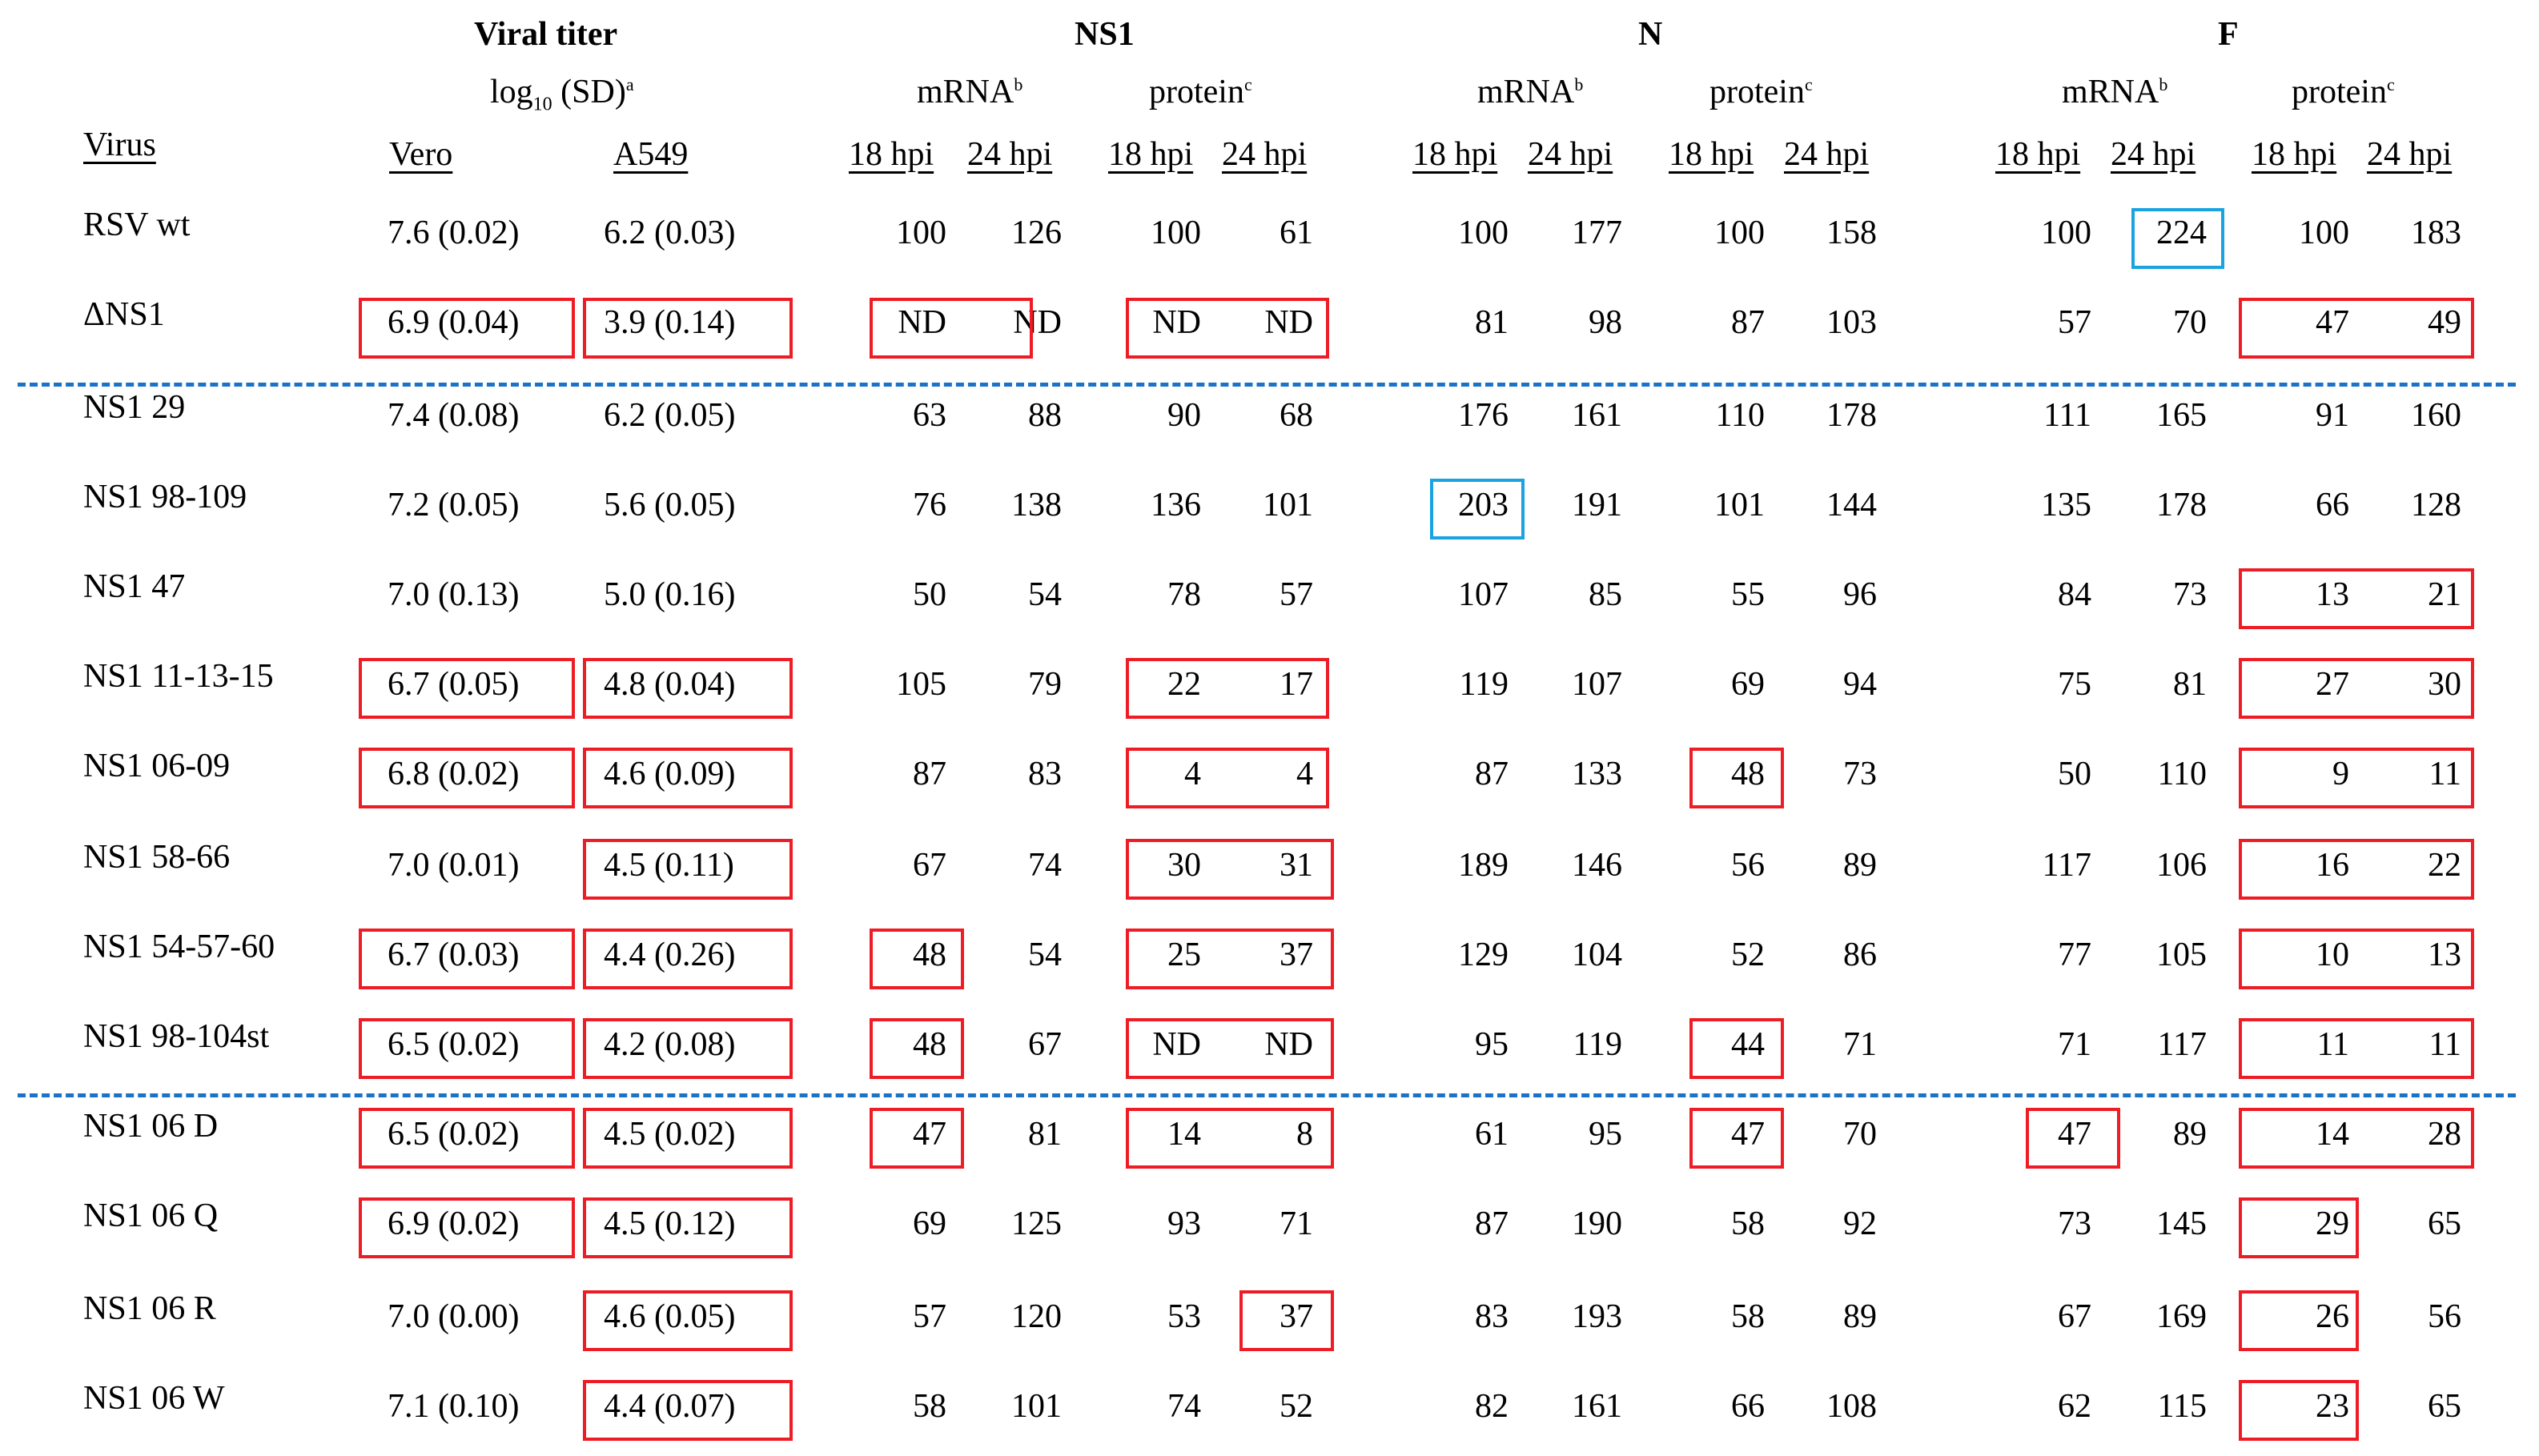 The width and height of the screenshot is (2539, 1456). What do you see at coordinates (891, 155) in the screenshot?
I see `column-ns1-mrna-18: 18 hpi` at bounding box center [891, 155].